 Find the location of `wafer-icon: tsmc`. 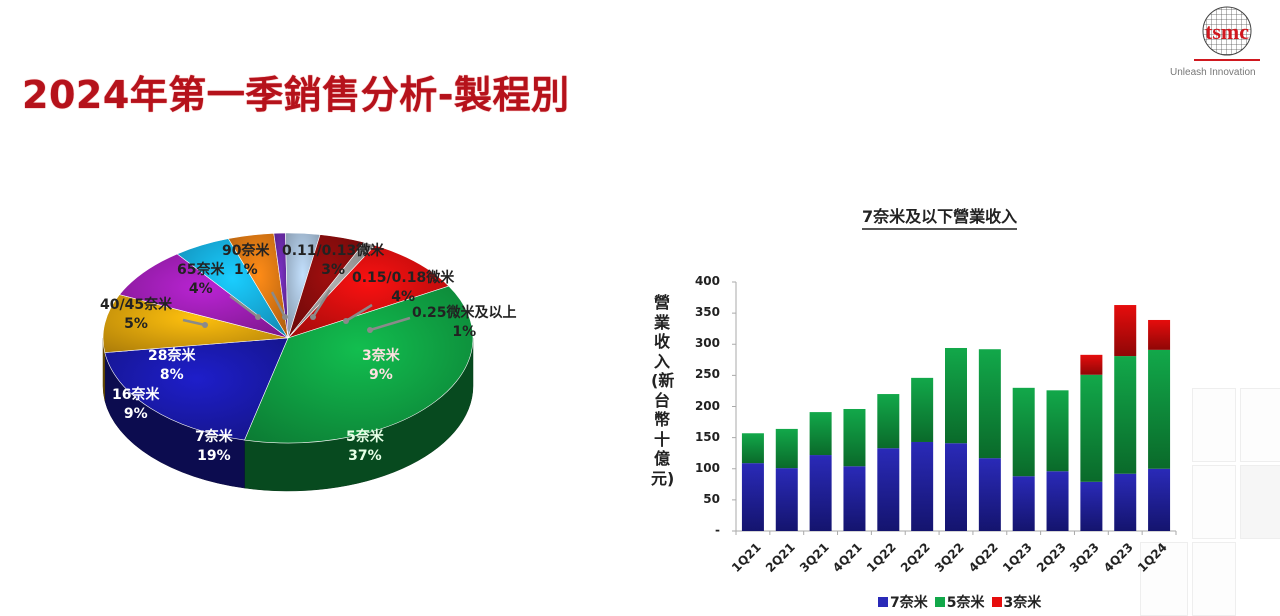

wafer-icon: tsmc is located at coordinates (1227, 33).